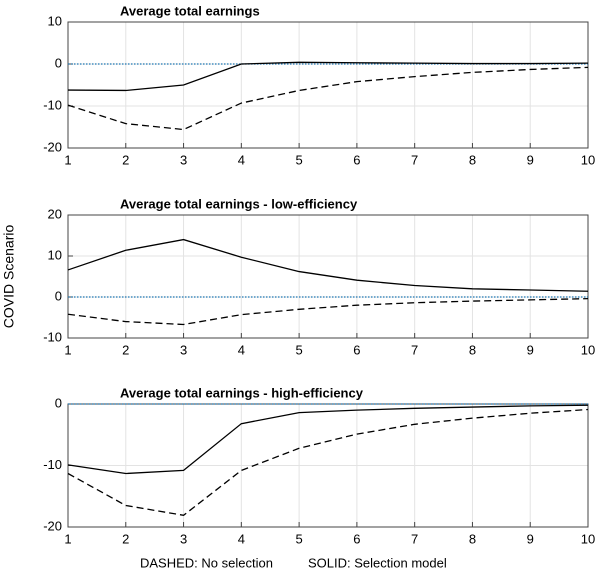 The height and width of the screenshot is (582, 601). What do you see at coordinates (206, 562) in the screenshot?
I see `caption-dashed: DASHED: No selection` at bounding box center [206, 562].